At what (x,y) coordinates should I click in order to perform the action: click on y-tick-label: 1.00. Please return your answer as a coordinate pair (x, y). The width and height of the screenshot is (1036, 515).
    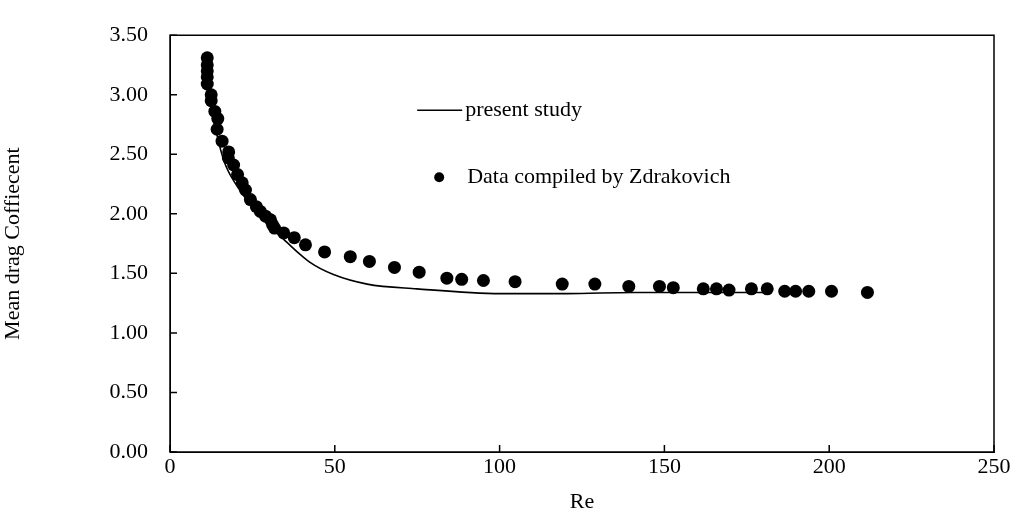
    Looking at the image, I should click on (128, 331).